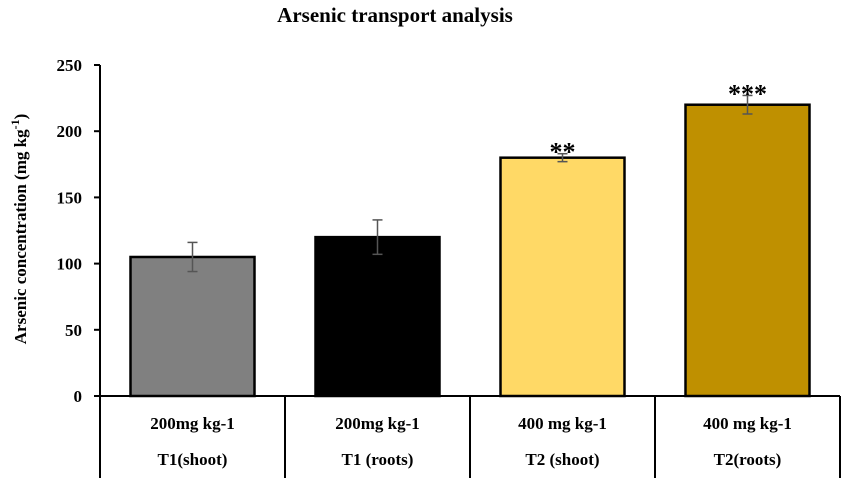 Image resolution: width=851 pixels, height=483 pixels. I want to click on x-group-label: T2(roots), so click(748, 459).